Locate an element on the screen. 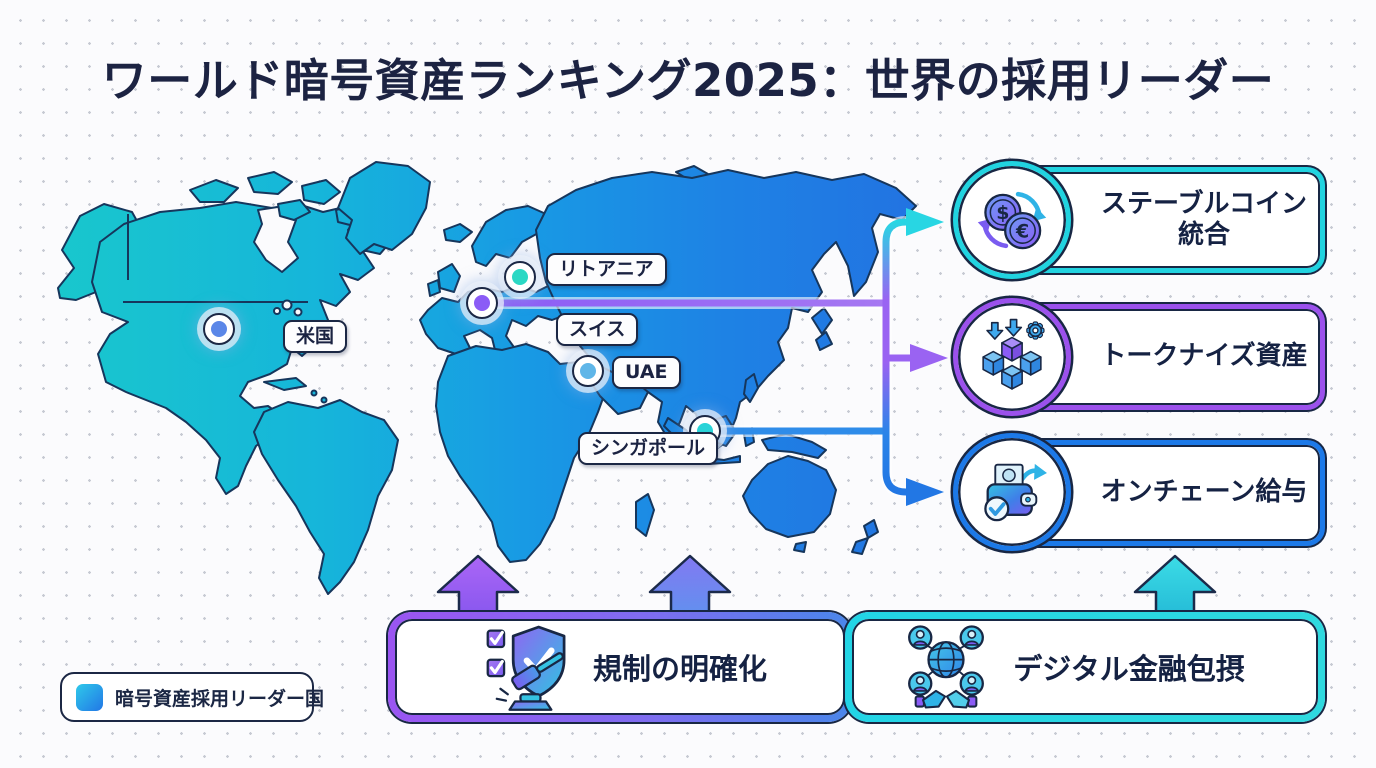  label-uae: UAE is located at coordinates (646, 372).